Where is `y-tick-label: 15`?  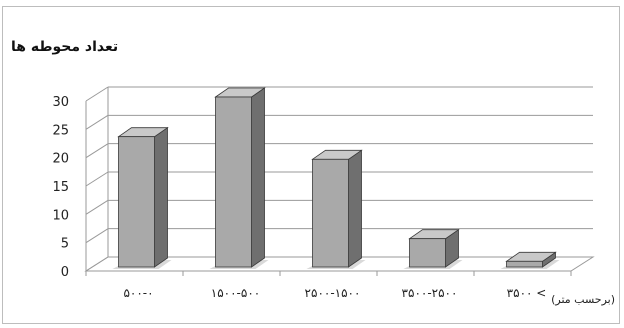 y-tick-label: 15 is located at coordinates (60, 187).